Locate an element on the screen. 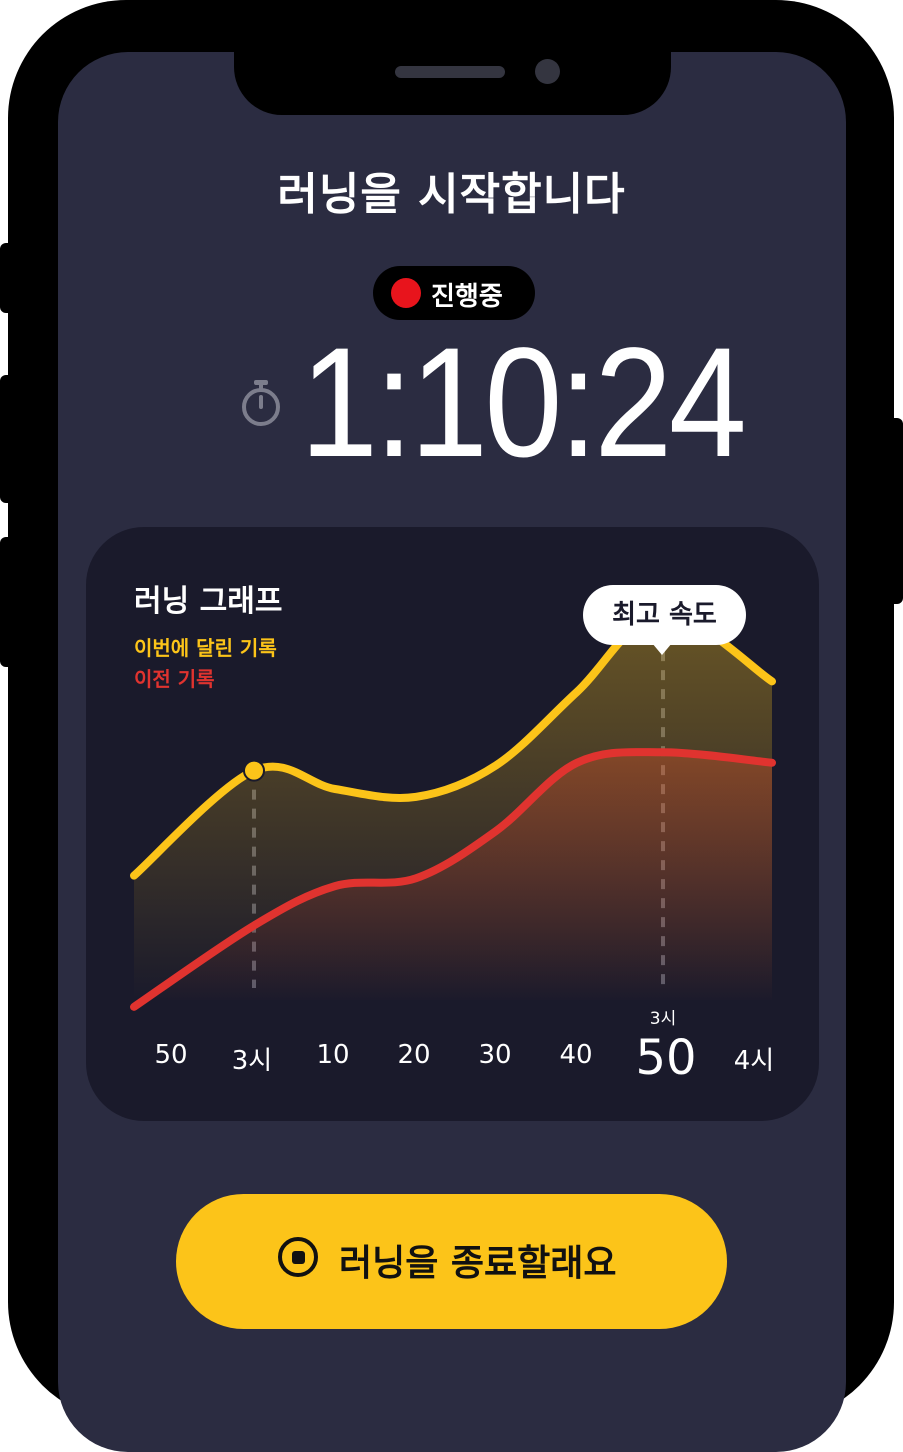 This screenshot has height=1452, width=903. data-point is located at coordinates (254, 770).